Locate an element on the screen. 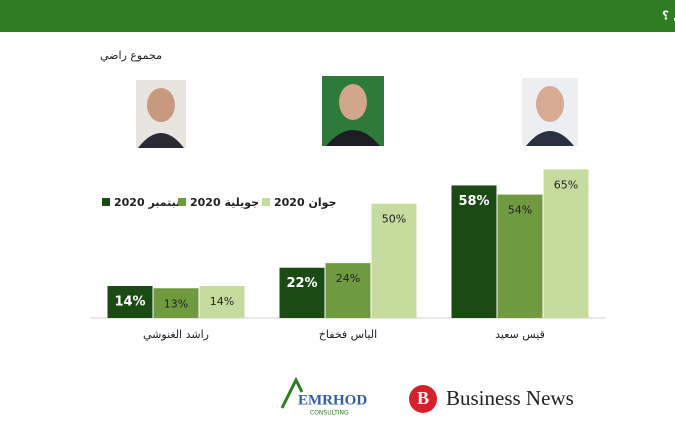 The image size is (675, 425). x-tick-label: قيس سعيد is located at coordinates (520, 334).